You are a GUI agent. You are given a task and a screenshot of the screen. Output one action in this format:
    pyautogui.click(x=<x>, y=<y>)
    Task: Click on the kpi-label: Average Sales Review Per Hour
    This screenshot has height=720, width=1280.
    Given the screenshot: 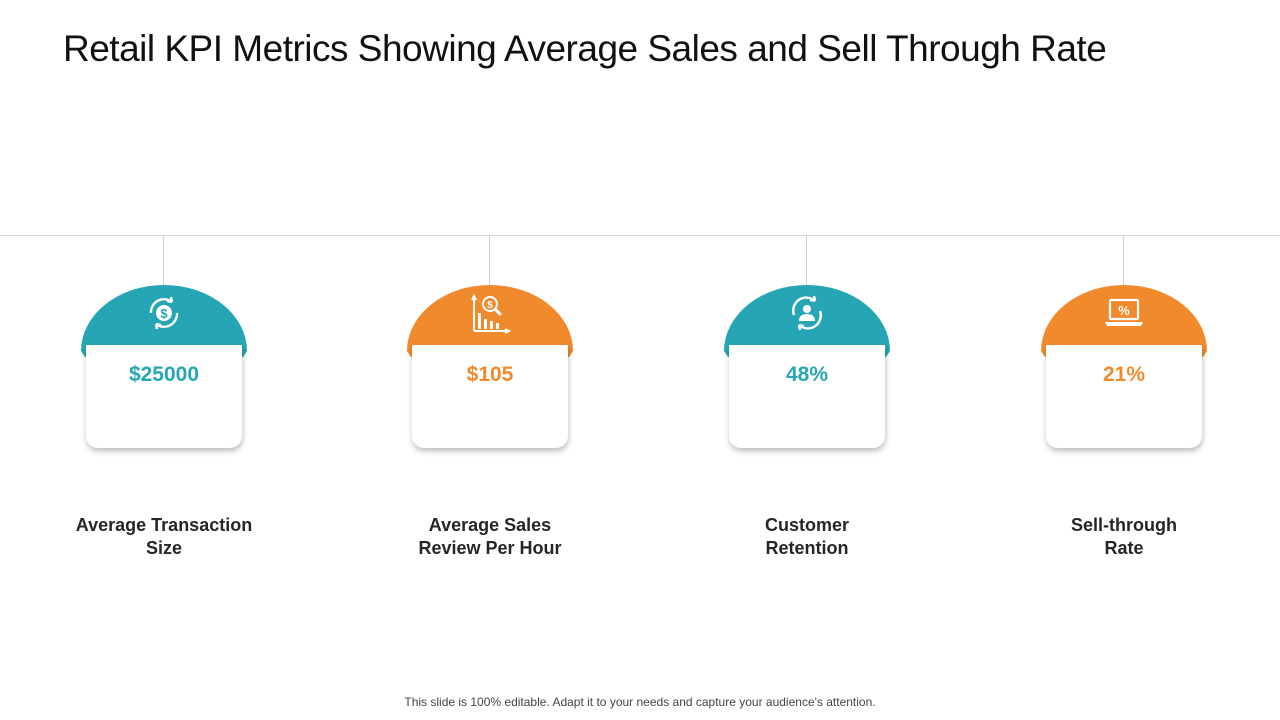 What is the action you would take?
    pyautogui.click(x=490, y=537)
    